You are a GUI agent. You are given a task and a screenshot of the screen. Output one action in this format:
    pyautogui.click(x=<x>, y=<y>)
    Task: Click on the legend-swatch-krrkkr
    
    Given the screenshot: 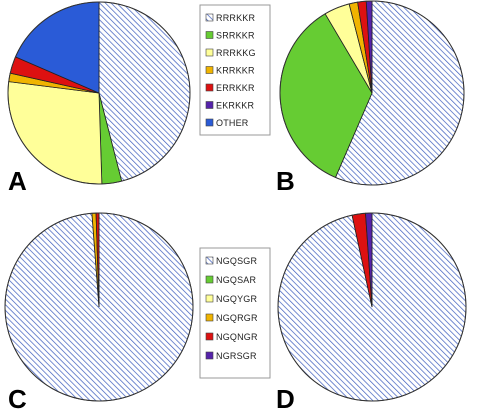 What is the action you would take?
    pyautogui.click(x=209, y=70)
    